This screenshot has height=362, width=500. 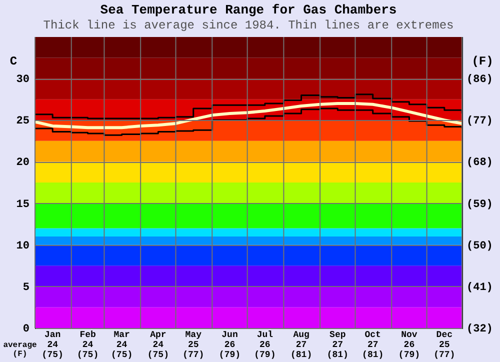 I want to click on chart-subtitle: Thick line is average since 1984. Thin lines are extremes, so click(x=248, y=25).